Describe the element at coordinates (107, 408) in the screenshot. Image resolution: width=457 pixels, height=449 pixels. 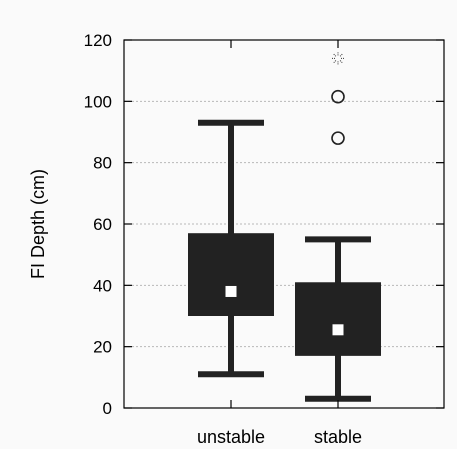
I see `y-tick-label: 0` at that location.